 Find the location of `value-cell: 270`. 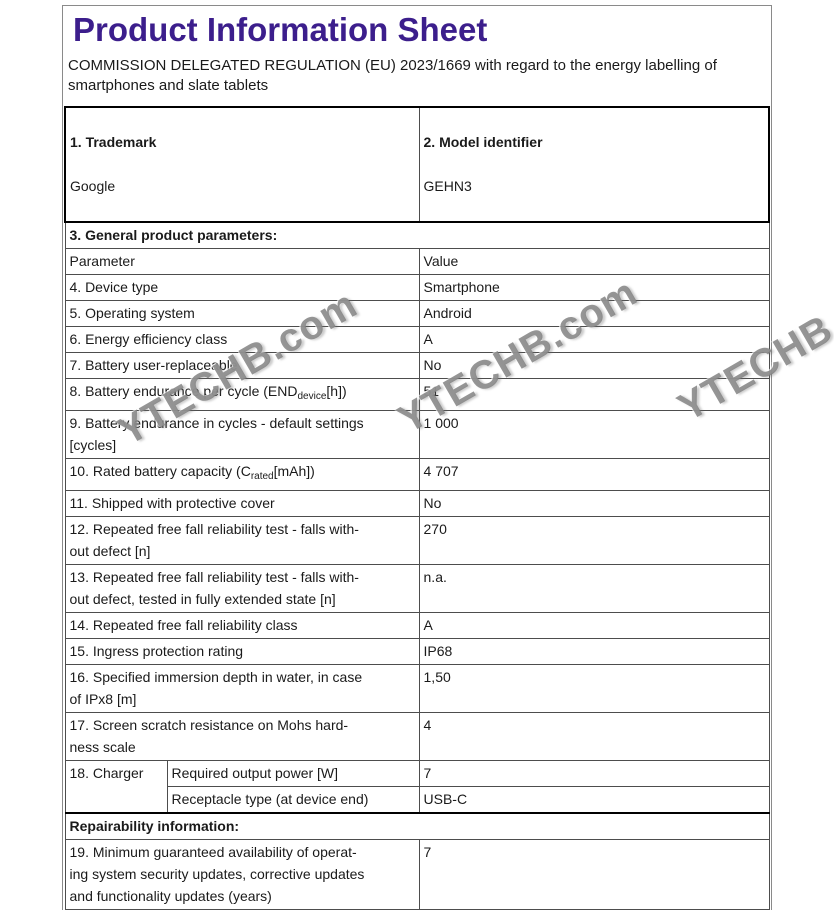

value-cell: 270 is located at coordinates (594, 540).